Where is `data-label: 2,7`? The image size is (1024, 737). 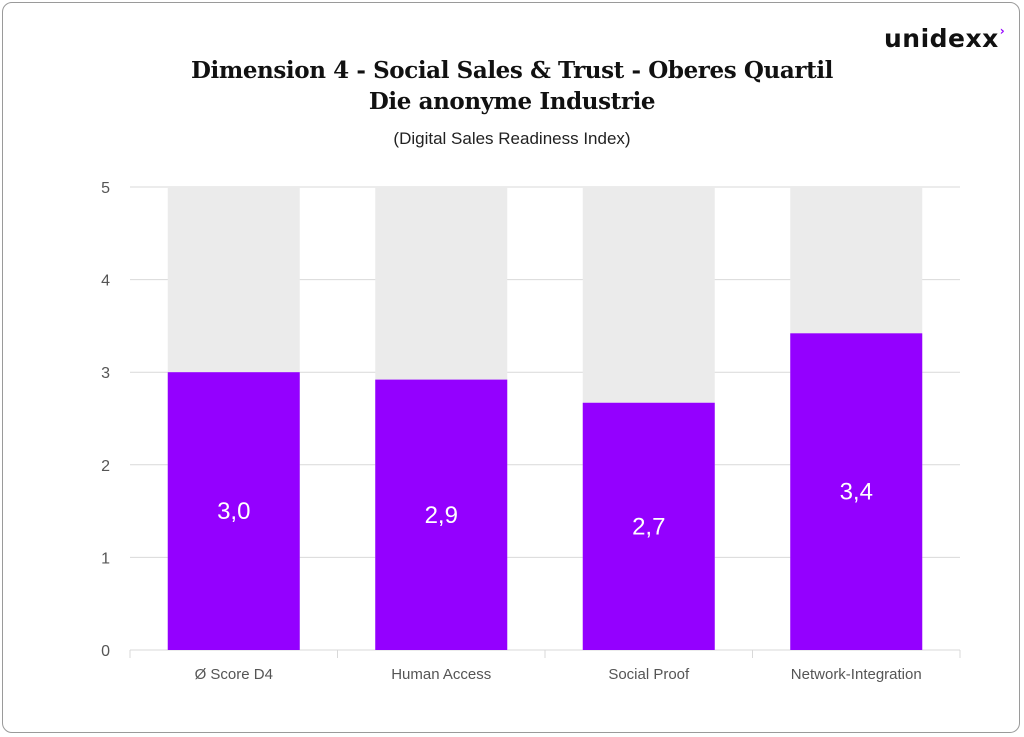
data-label: 2,7 is located at coordinates (648, 526).